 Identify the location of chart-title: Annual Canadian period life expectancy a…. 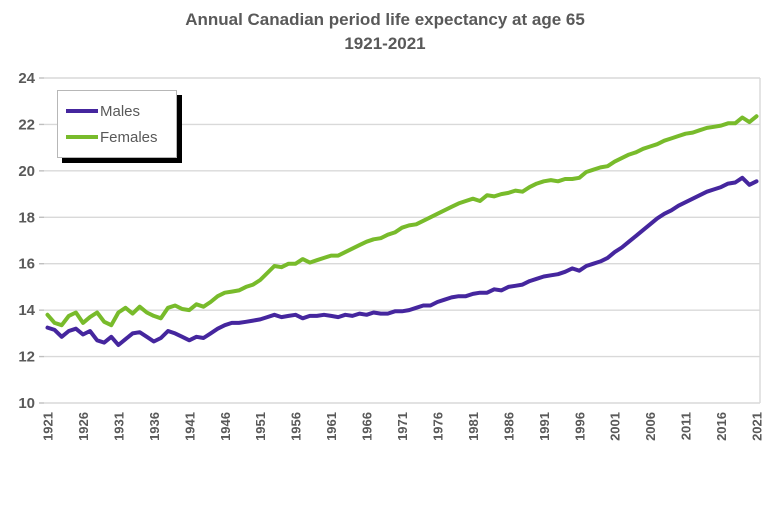
(385, 32).